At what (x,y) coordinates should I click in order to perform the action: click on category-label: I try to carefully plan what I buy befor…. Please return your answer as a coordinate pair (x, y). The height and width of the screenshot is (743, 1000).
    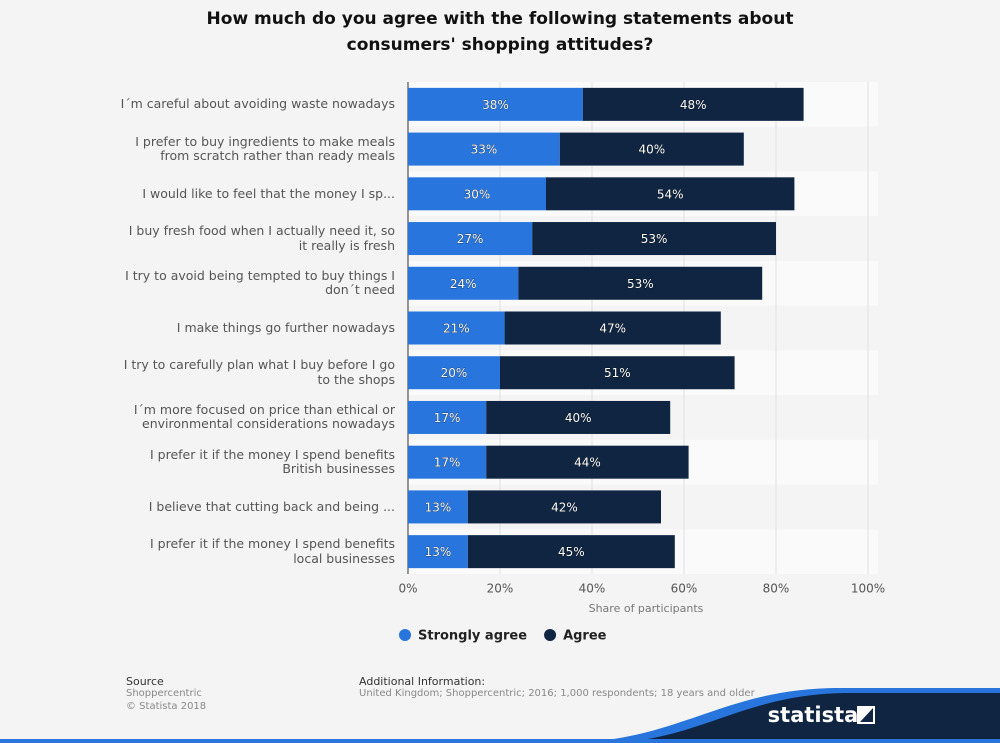
    Looking at the image, I should click on (259, 372).